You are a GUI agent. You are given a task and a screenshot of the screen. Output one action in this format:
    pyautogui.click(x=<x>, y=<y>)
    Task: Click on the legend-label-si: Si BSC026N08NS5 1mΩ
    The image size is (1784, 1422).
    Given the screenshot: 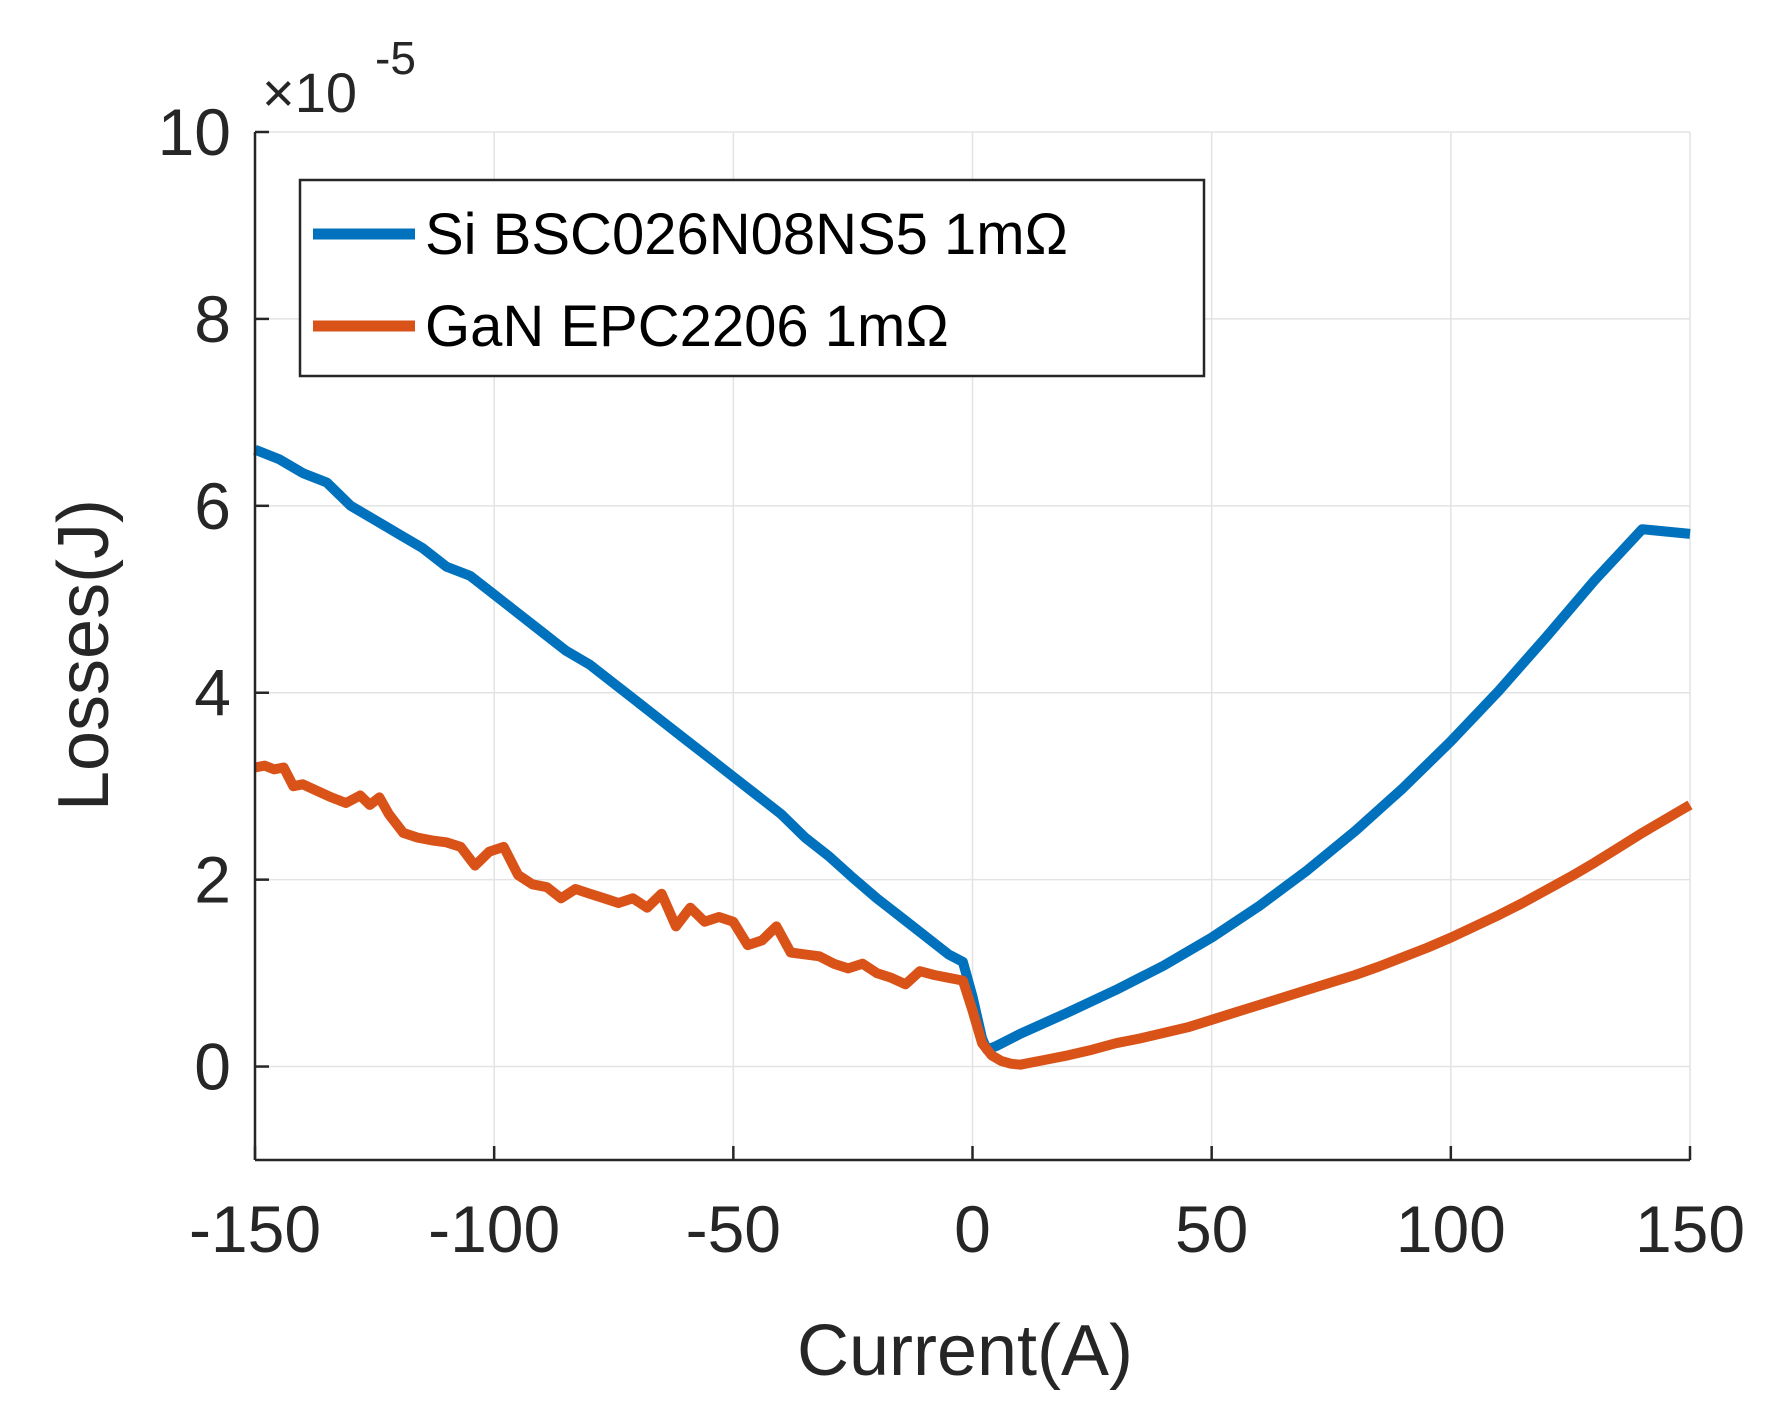 What is the action you would take?
    pyautogui.click(x=746, y=234)
    